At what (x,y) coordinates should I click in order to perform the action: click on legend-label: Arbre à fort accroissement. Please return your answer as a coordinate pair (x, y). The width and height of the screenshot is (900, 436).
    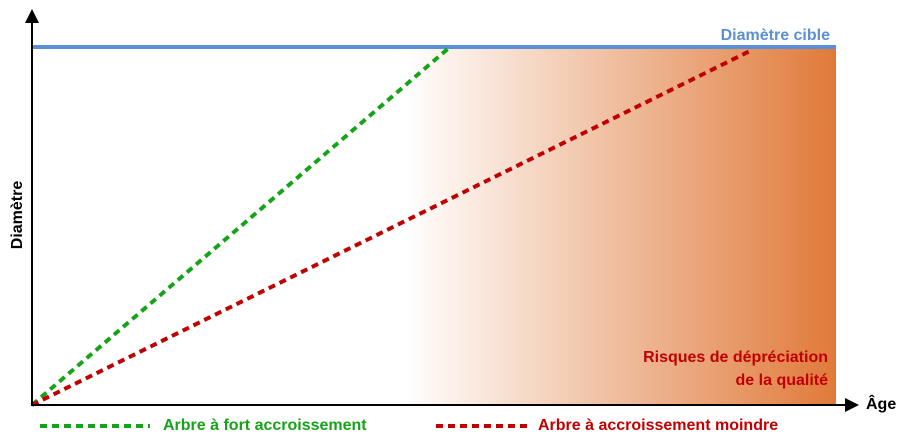
    Looking at the image, I should click on (265, 425).